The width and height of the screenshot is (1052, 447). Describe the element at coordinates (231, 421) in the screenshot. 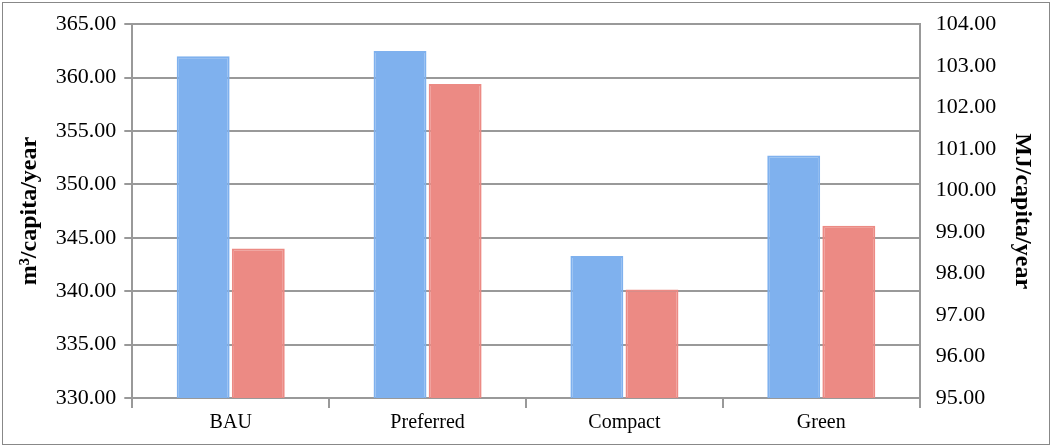

I see `x-tick-label: BAU` at that location.